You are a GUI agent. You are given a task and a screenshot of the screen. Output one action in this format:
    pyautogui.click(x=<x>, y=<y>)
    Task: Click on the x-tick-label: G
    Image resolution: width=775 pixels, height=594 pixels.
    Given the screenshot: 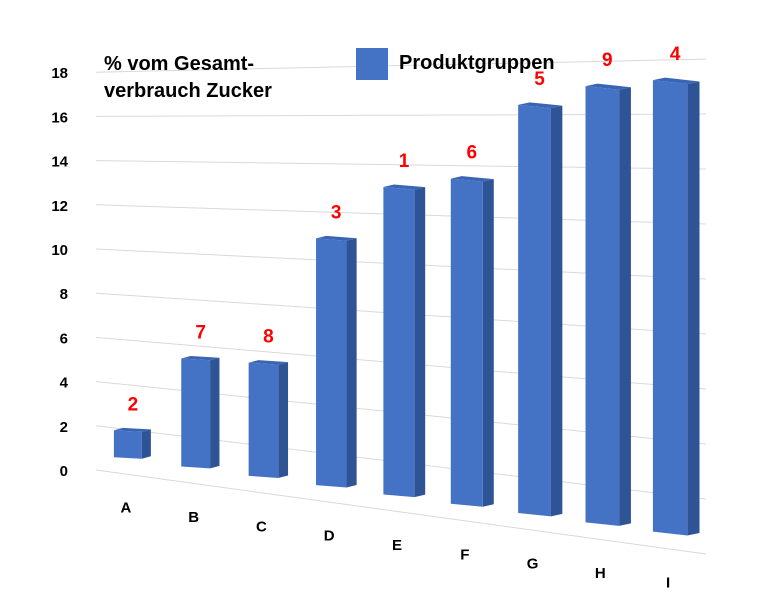 What is the action you would take?
    pyautogui.click(x=533, y=564)
    